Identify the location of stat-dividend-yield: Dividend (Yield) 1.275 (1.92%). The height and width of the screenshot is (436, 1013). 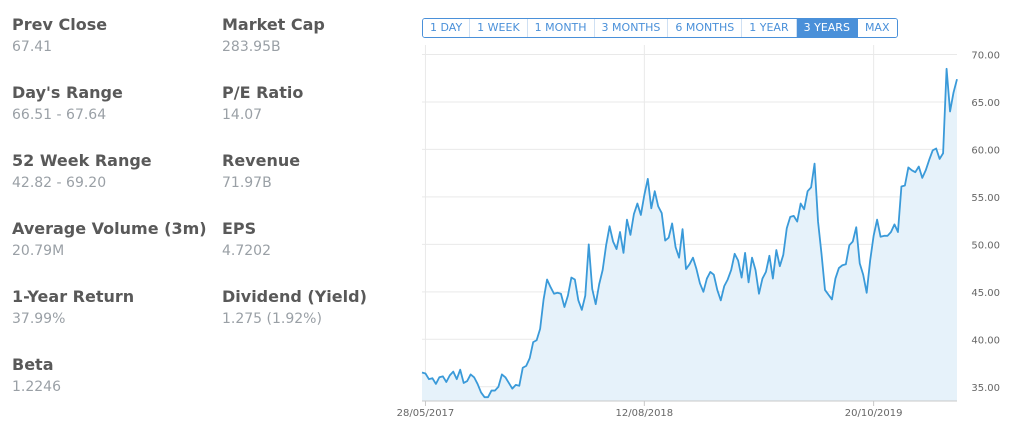
(322, 308).